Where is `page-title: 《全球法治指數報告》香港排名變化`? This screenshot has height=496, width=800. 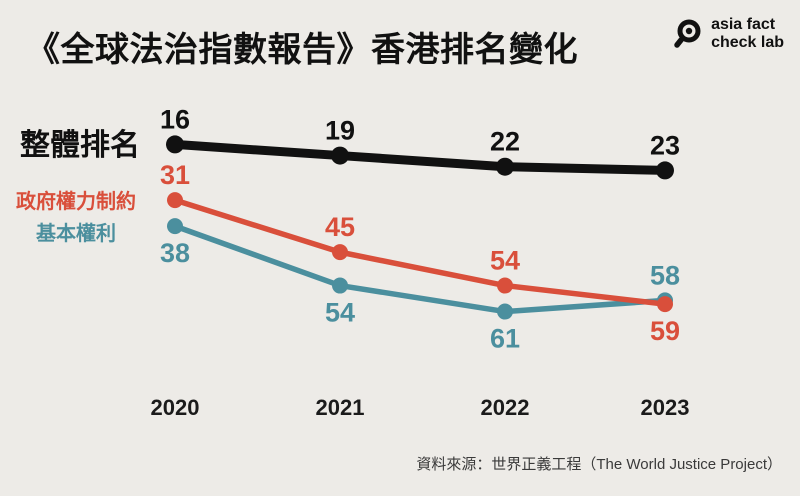 page-title: 《全球法治指數報告》香港排名變化 is located at coordinates (302, 50).